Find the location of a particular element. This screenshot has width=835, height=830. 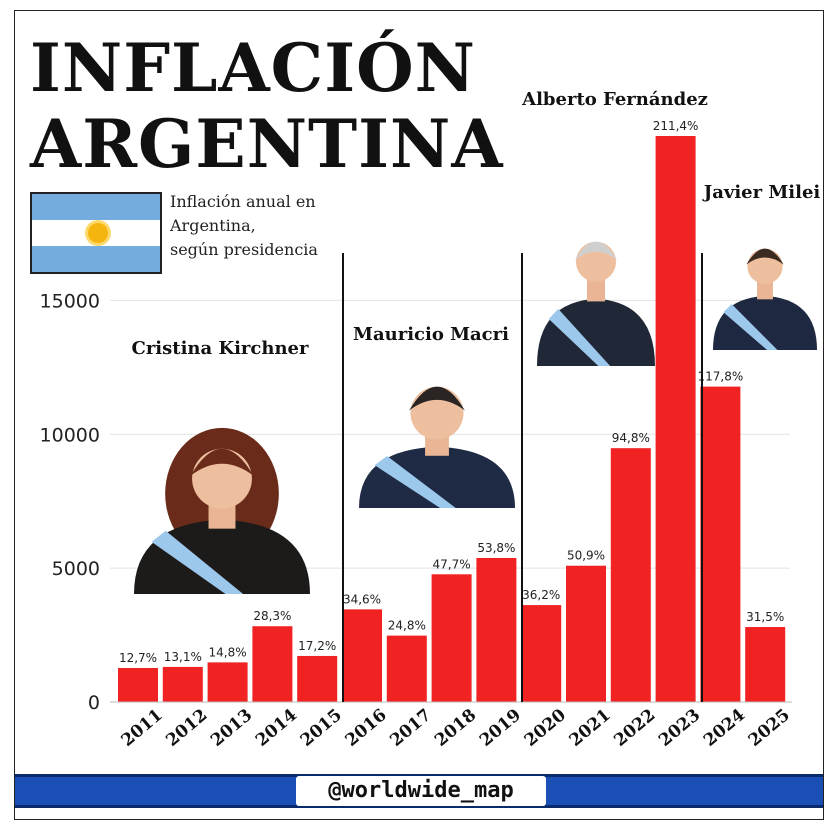

x-tick-label: 2013 is located at coordinates (231, 728).